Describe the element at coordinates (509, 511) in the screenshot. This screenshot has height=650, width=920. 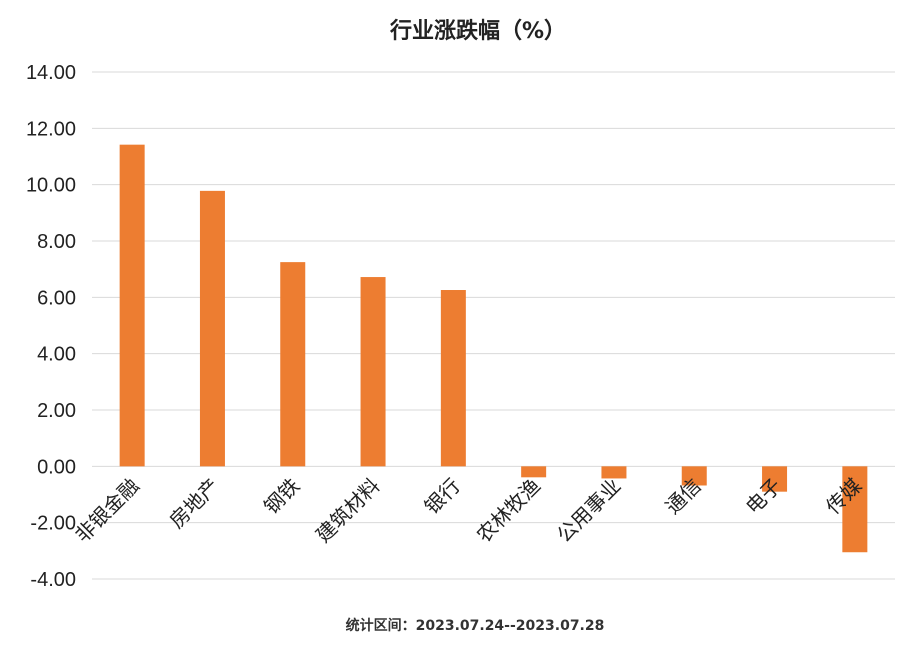
I see `x-category-label: 农林牧渔` at that location.